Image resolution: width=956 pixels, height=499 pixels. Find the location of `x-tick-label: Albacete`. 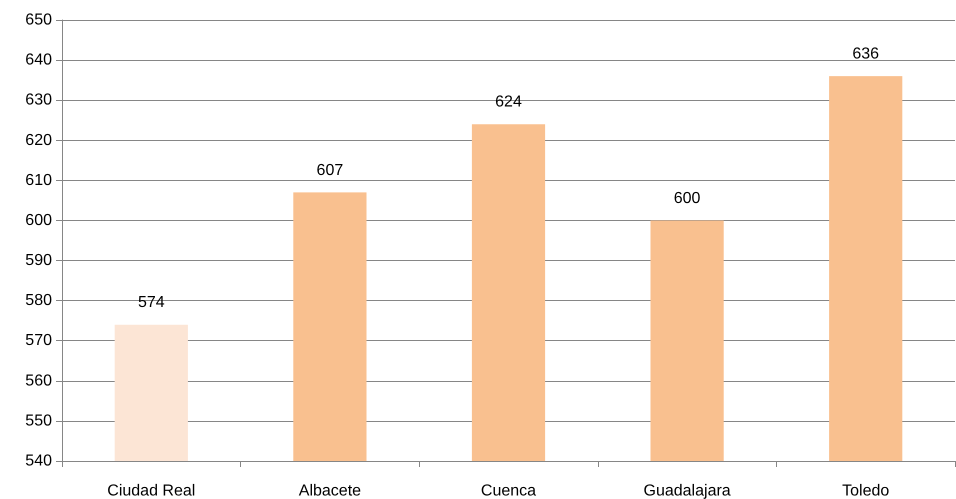

x-tick-label: Albacete is located at coordinates (330, 490).